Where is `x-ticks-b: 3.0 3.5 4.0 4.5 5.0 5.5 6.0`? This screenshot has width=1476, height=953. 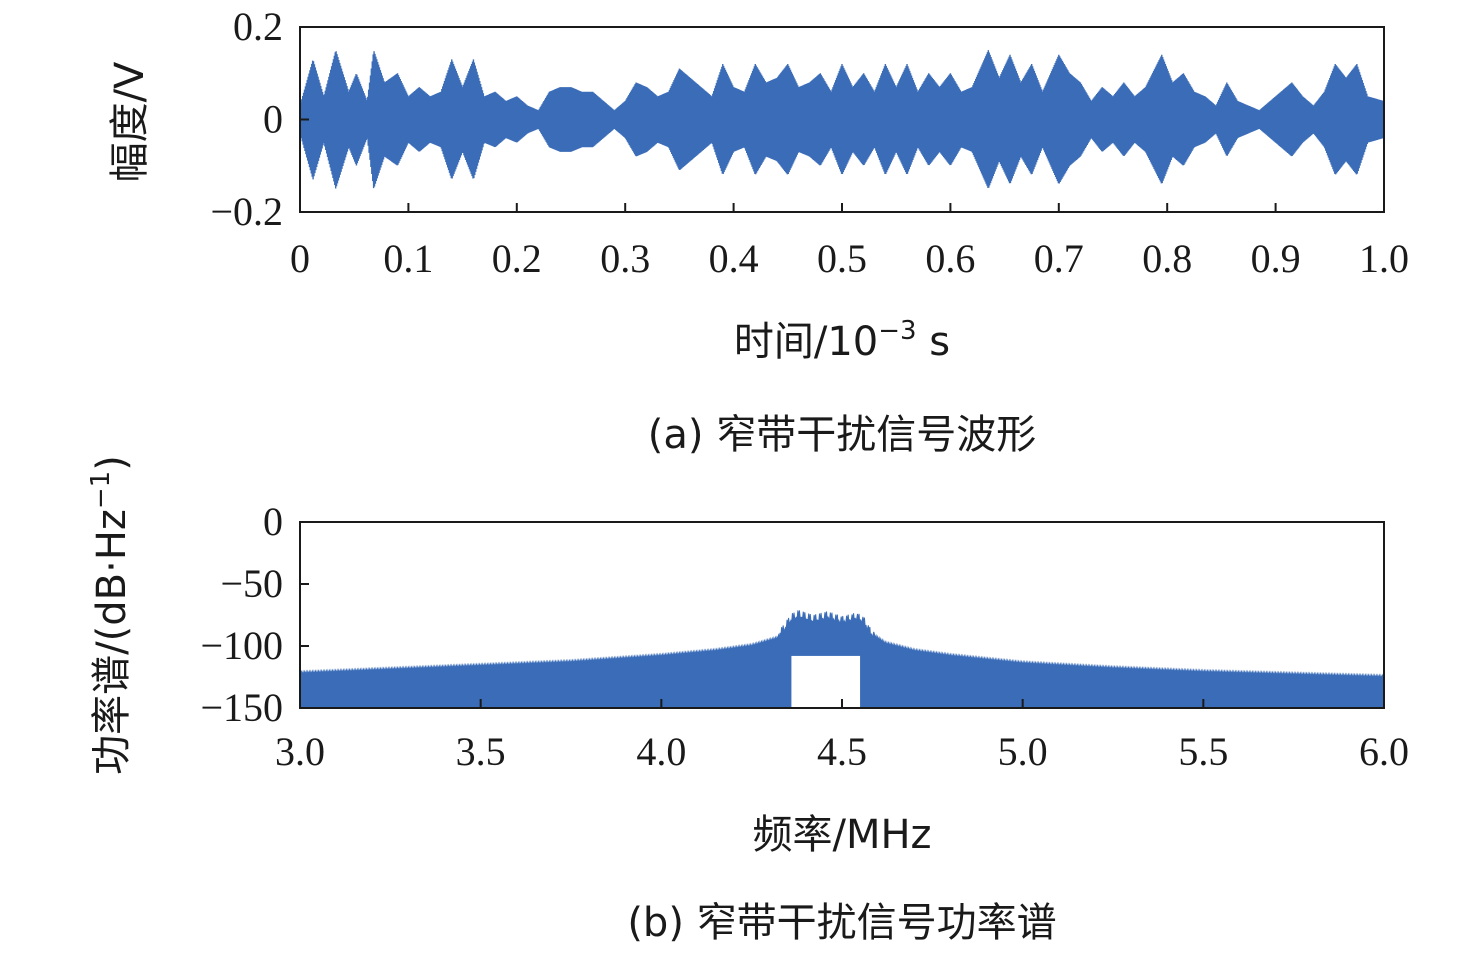 x-ticks-b: 3.0 3.5 4.0 4.5 5.0 5.5 6.0 is located at coordinates (842, 736).